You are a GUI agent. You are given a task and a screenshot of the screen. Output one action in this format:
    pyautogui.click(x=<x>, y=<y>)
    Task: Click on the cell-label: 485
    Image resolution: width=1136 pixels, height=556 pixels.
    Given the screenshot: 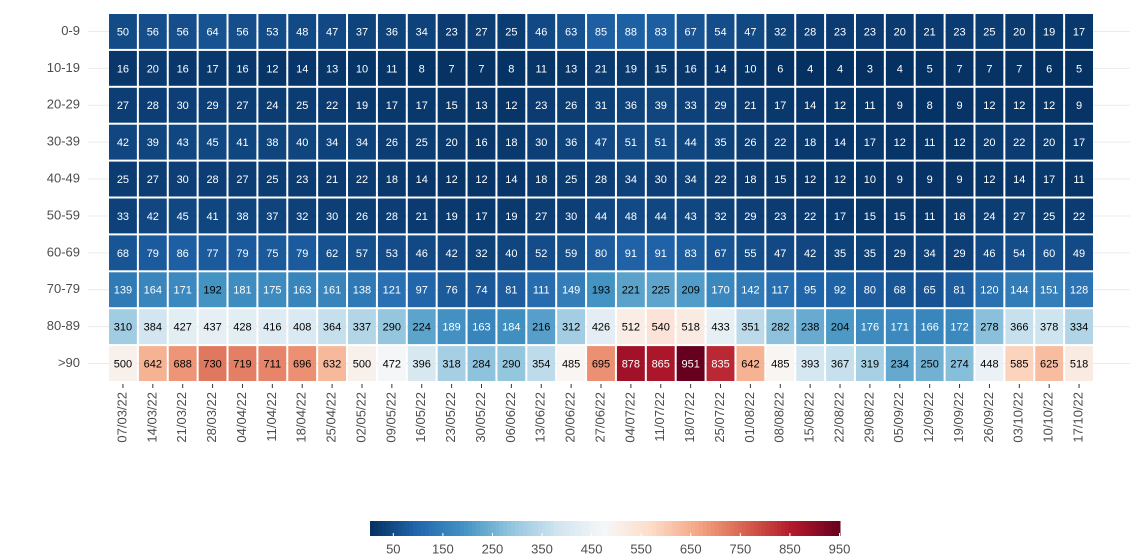 What is the action you would take?
    pyautogui.click(x=780, y=364)
    